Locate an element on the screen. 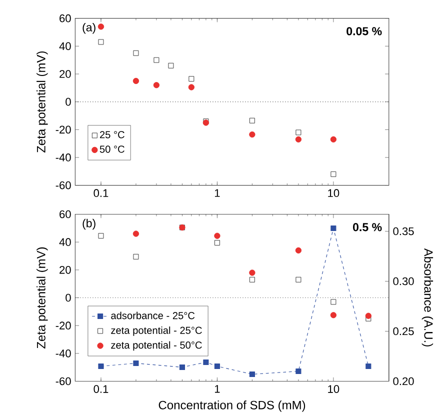  annotation: 0.05 % is located at coordinates (364, 31).